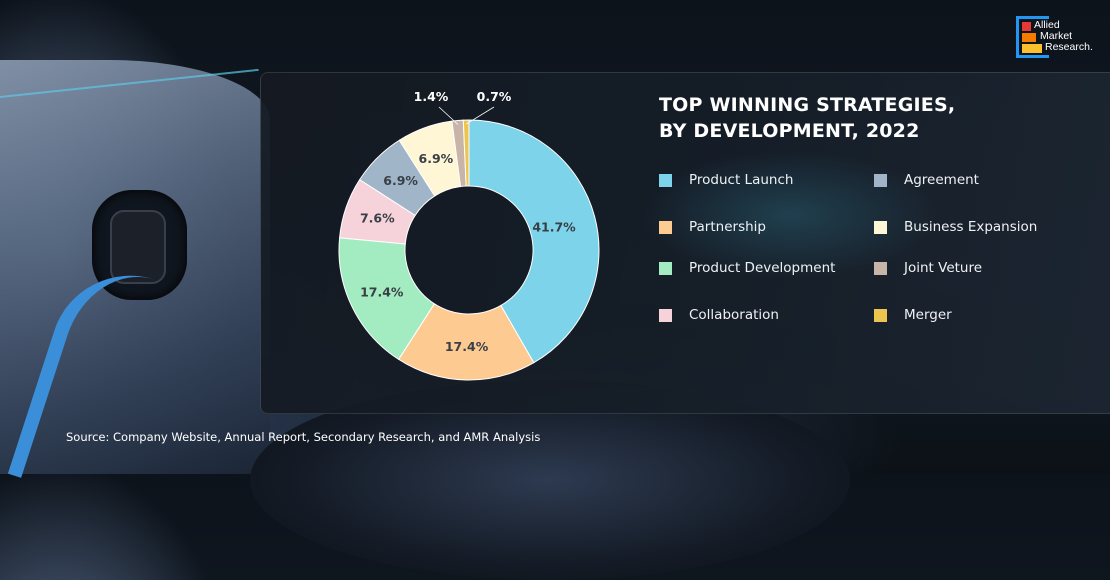  I want to click on legend-label: Partnership, so click(727, 227).